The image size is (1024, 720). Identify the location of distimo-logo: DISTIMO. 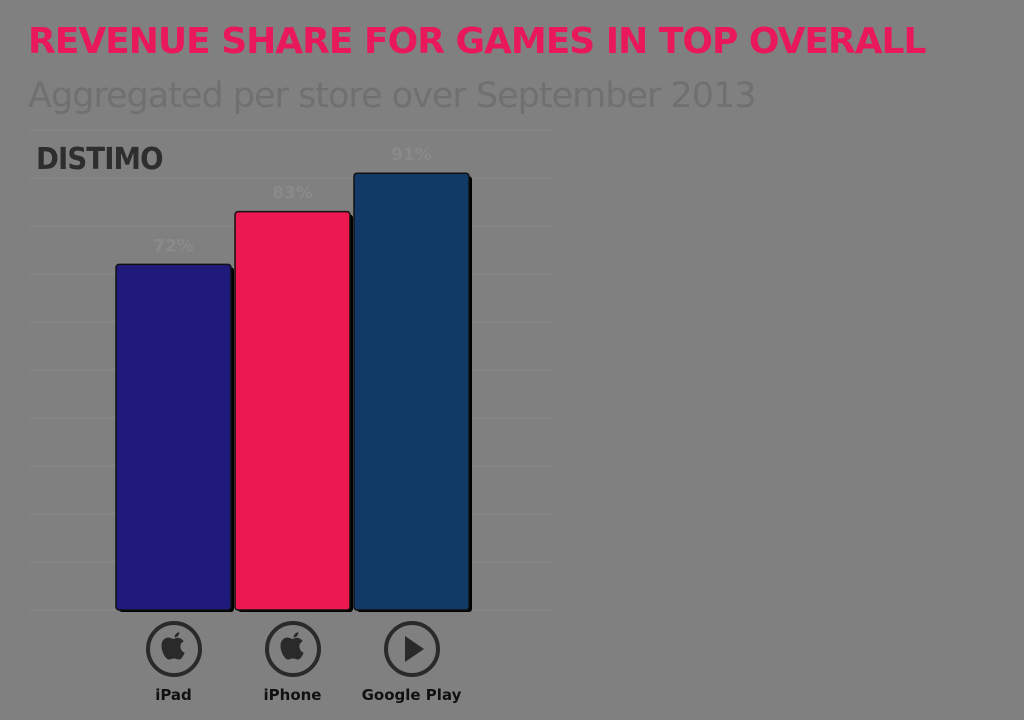
(100, 159).